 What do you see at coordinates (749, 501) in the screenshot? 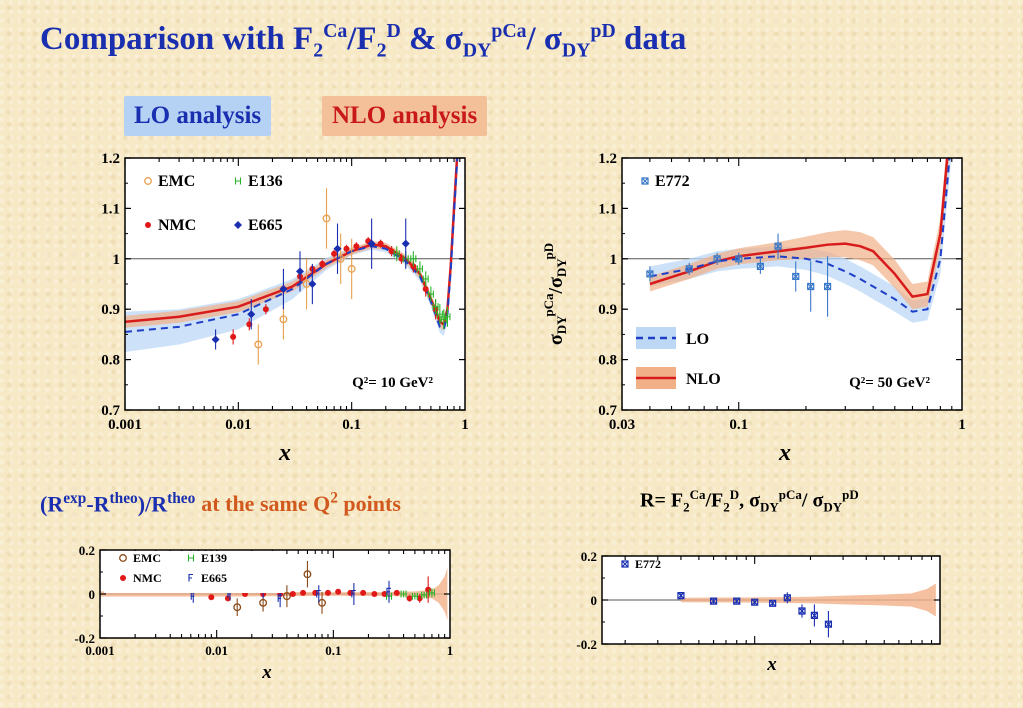
I see `ratio-definition: R= F2Ca/F2D, σDYpCa/ σDYpD` at bounding box center [749, 501].